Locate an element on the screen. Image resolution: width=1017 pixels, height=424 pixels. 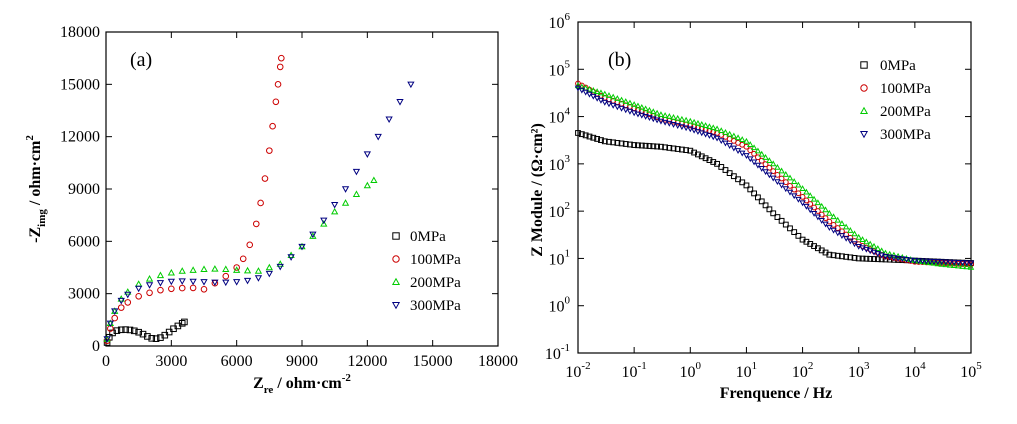
x-tick-label: 15000 is located at coordinates (433, 361).